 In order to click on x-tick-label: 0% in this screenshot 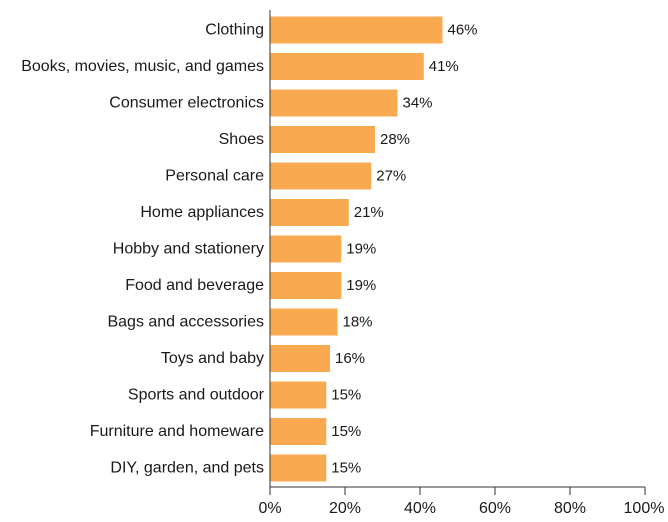, I will do `click(269, 508)`.